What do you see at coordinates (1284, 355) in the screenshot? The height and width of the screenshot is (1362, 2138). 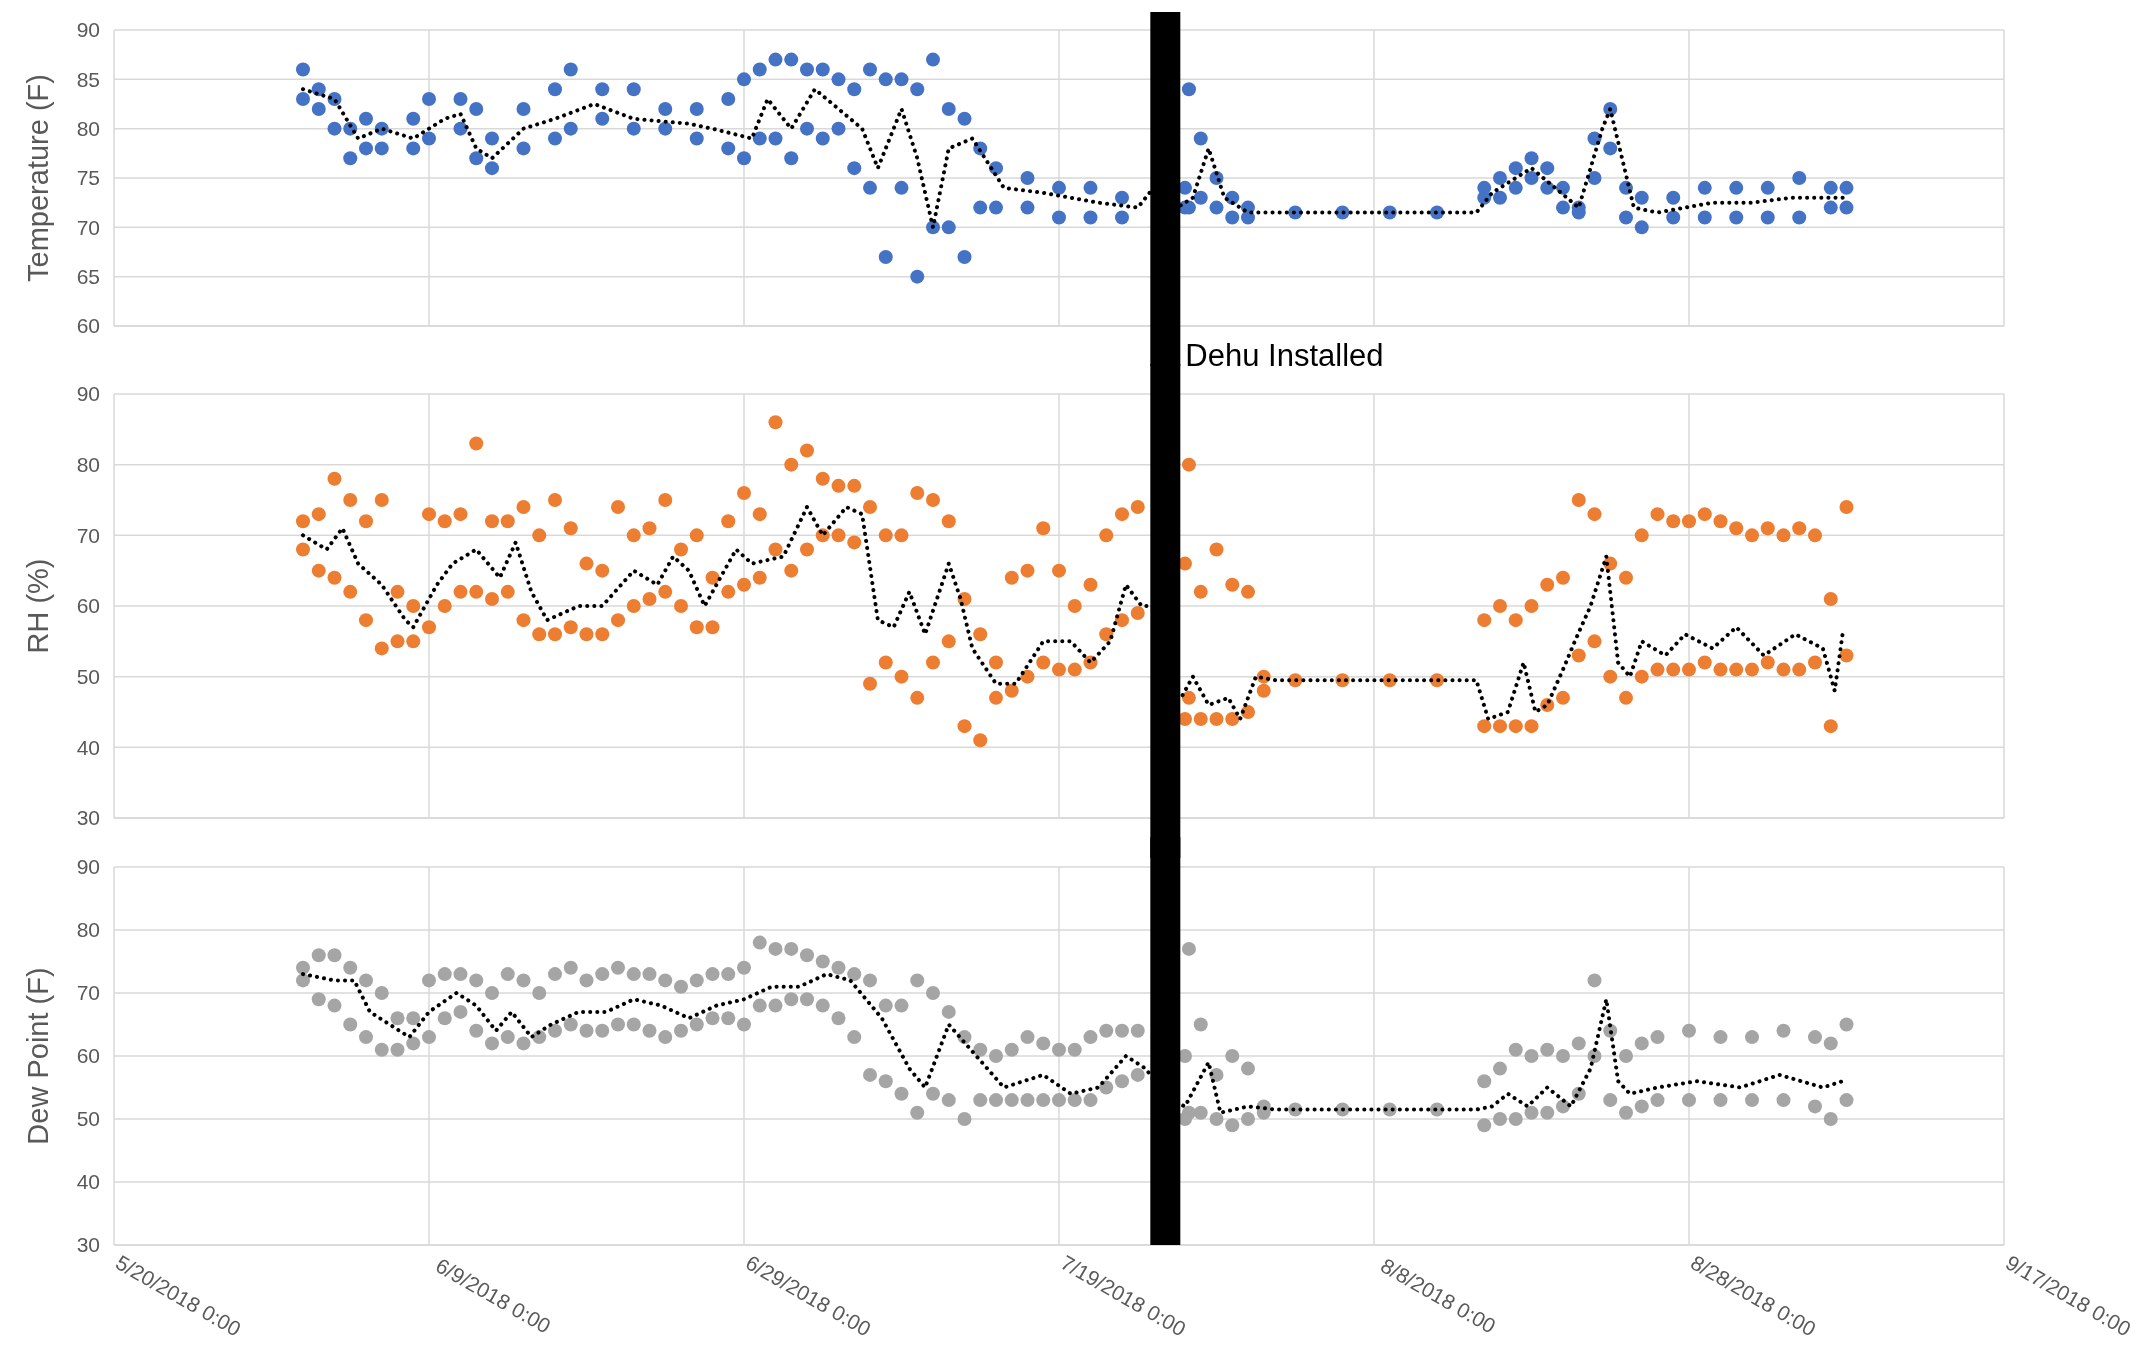 I see `ref-line-label: Dehu Installed` at bounding box center [1284, 355].